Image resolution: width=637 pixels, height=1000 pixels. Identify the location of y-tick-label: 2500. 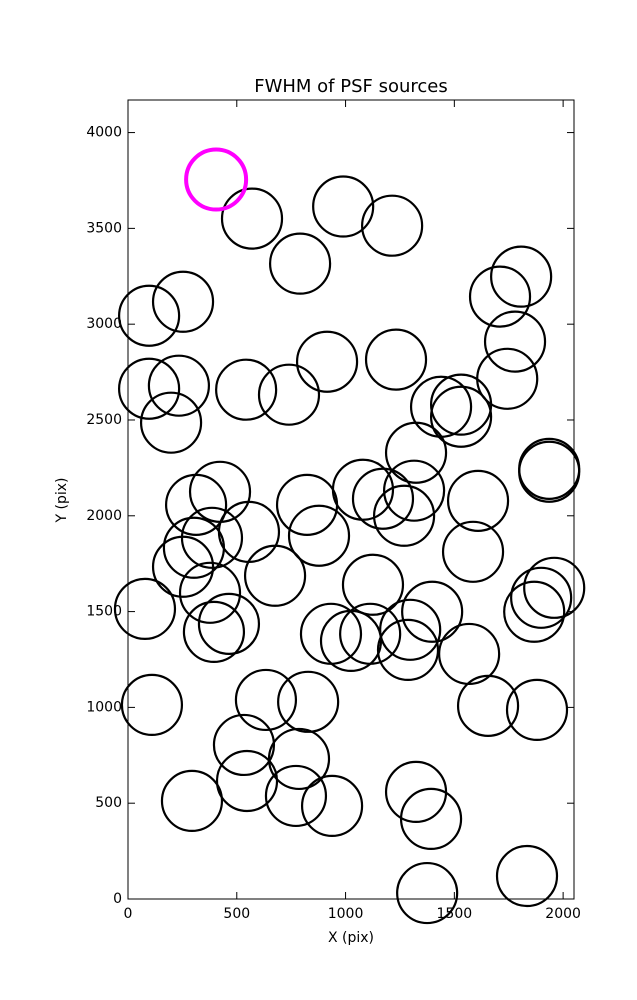
(104, 420).